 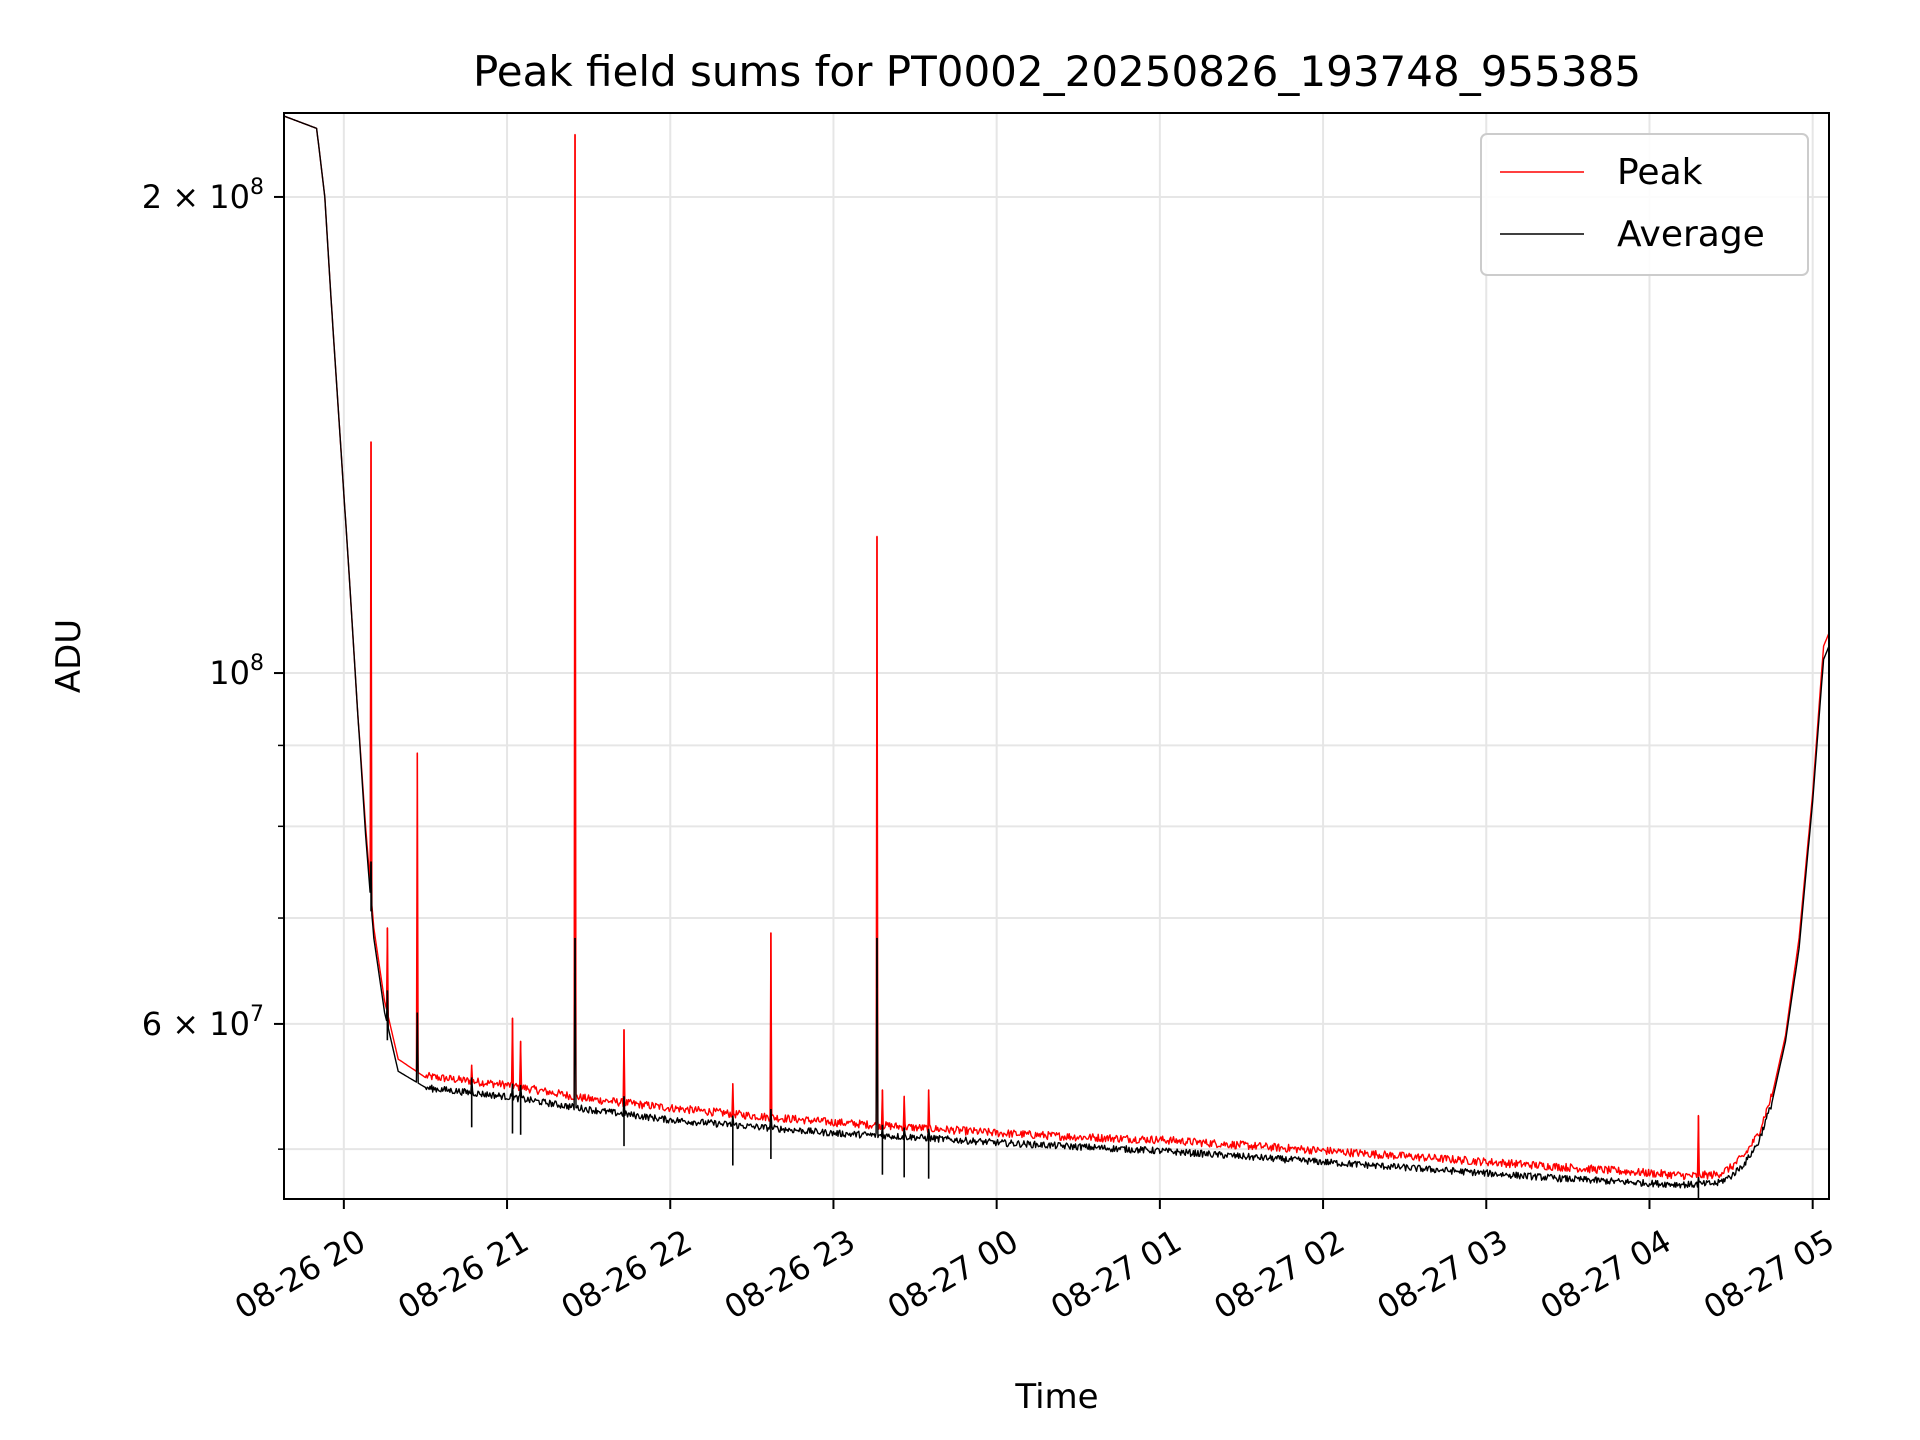 What do you see at coordinates (1660, 172) in the screenshot?
I see `legend-label-peak: Peak` at bounding box center [1660, 172].